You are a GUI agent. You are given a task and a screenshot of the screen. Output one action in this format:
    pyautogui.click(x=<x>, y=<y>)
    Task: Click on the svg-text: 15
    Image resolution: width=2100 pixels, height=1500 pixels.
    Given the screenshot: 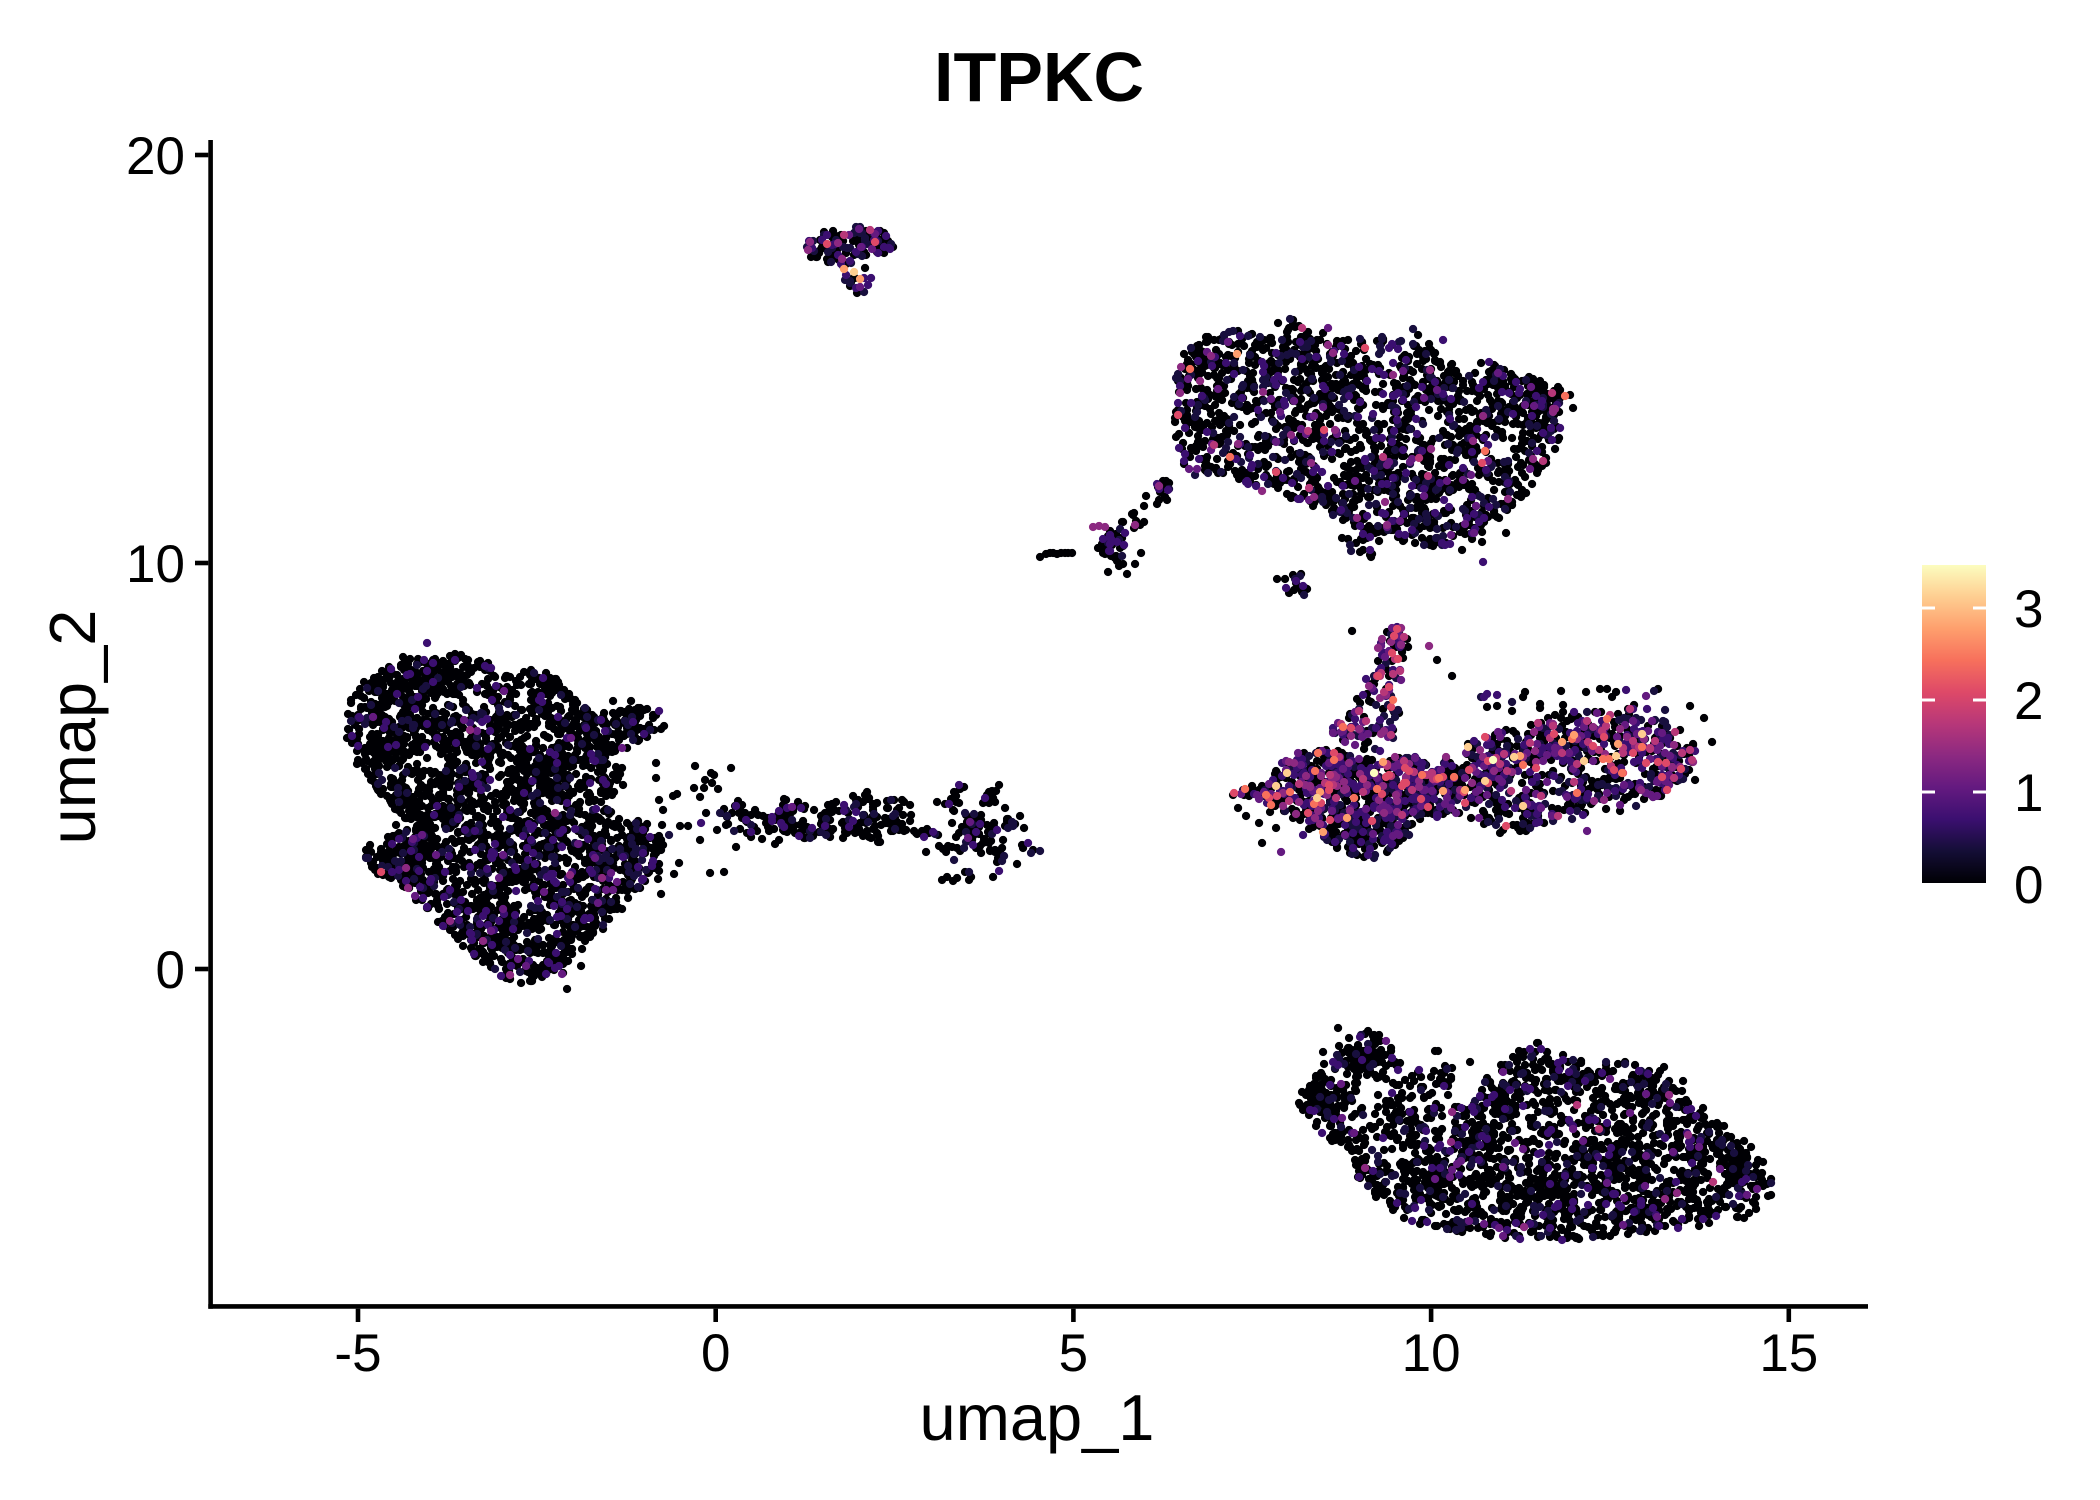 What is the action you would take?
    pyautogui.click(x=1788, y=1353)
    